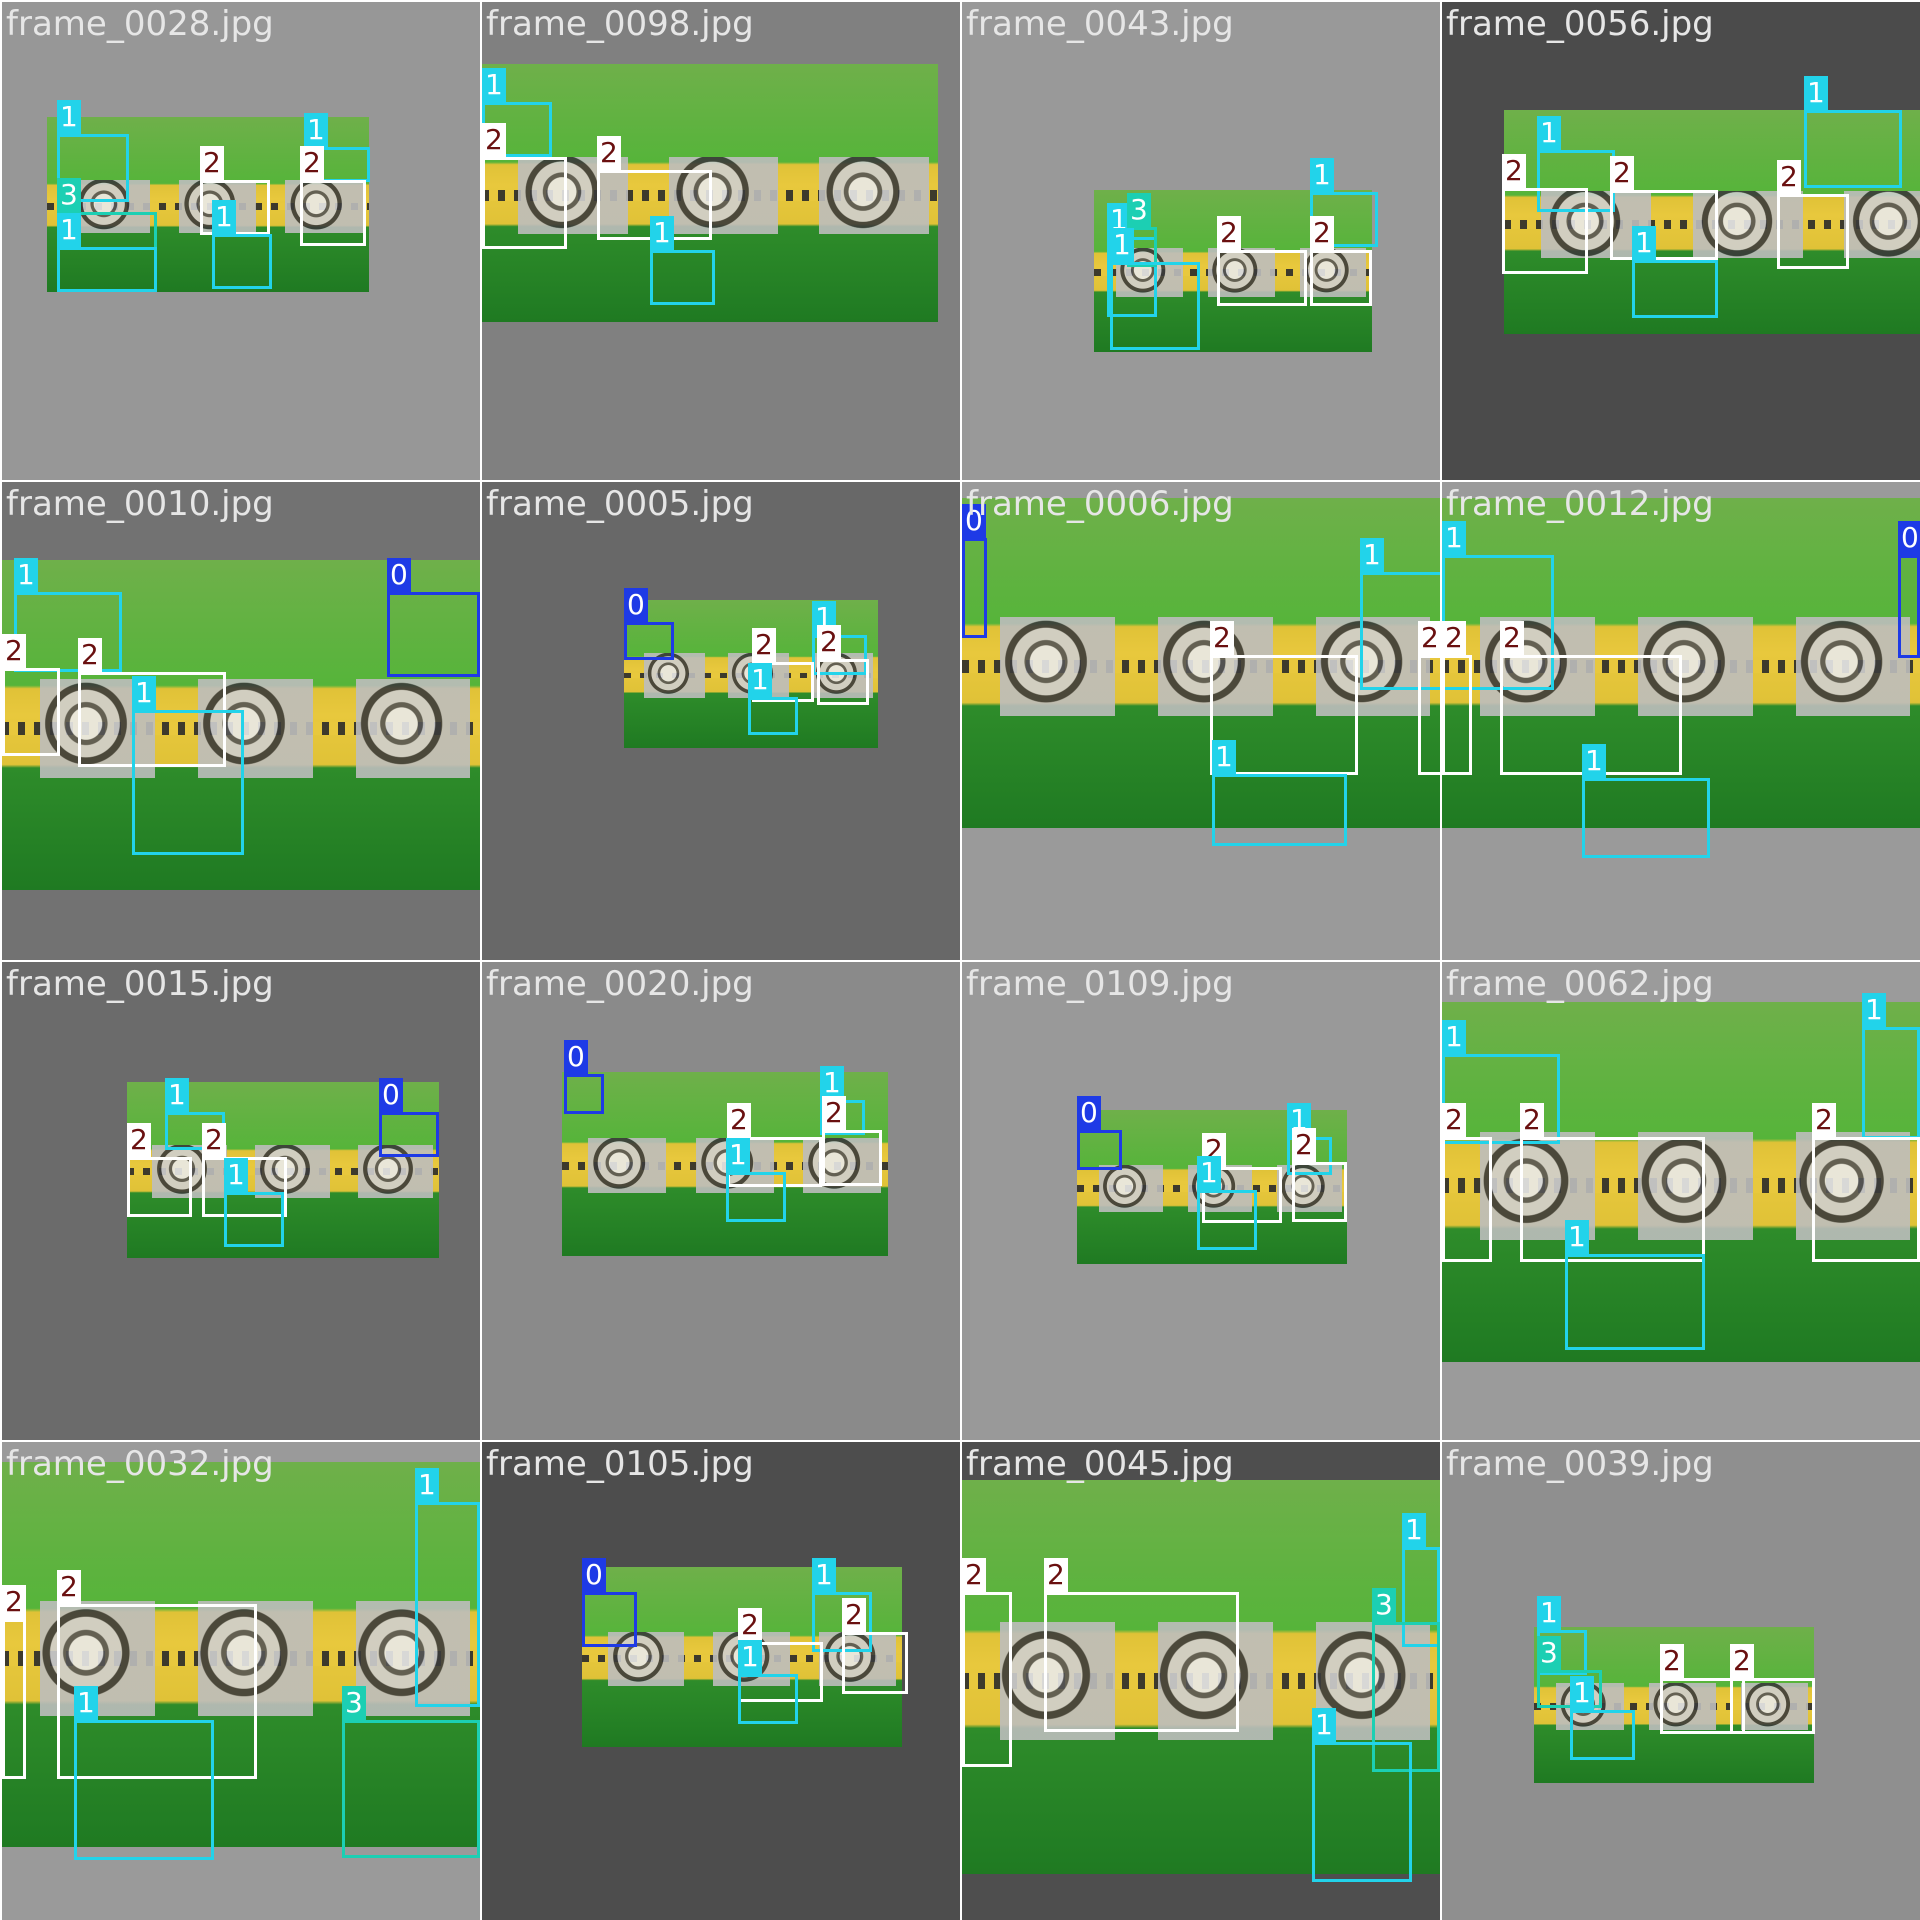  I want to click on tile-frame-0020: frame_0020.jpg 0 1 2 2 1, so click(721, 1201).